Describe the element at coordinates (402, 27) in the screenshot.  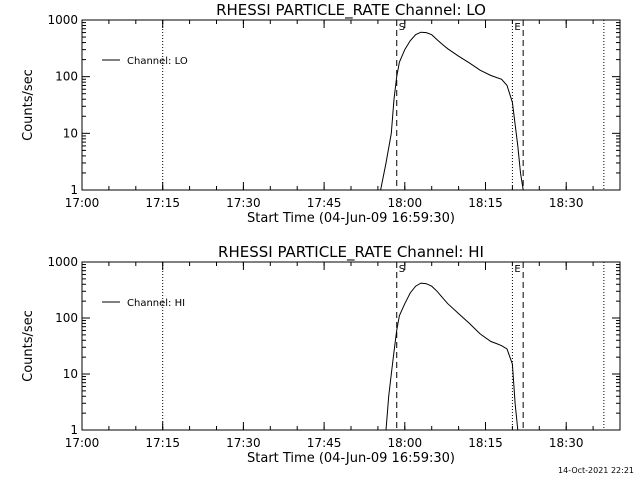
I see `panel1-marker-label: S` at that location.